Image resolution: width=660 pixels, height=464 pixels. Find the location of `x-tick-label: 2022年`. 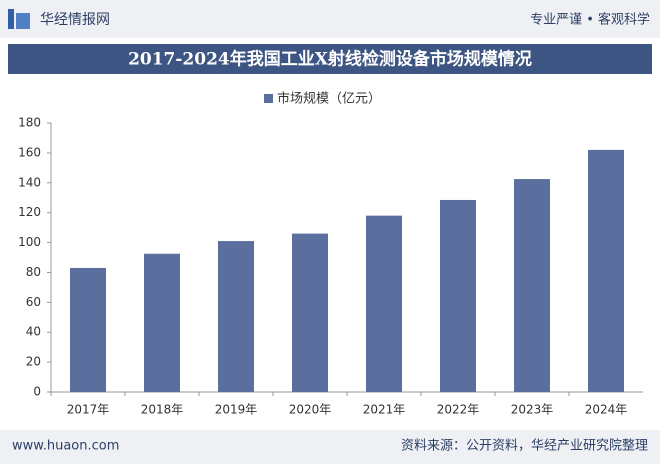

x-tick-label: 2022年 is located at coordinates (458, 410).